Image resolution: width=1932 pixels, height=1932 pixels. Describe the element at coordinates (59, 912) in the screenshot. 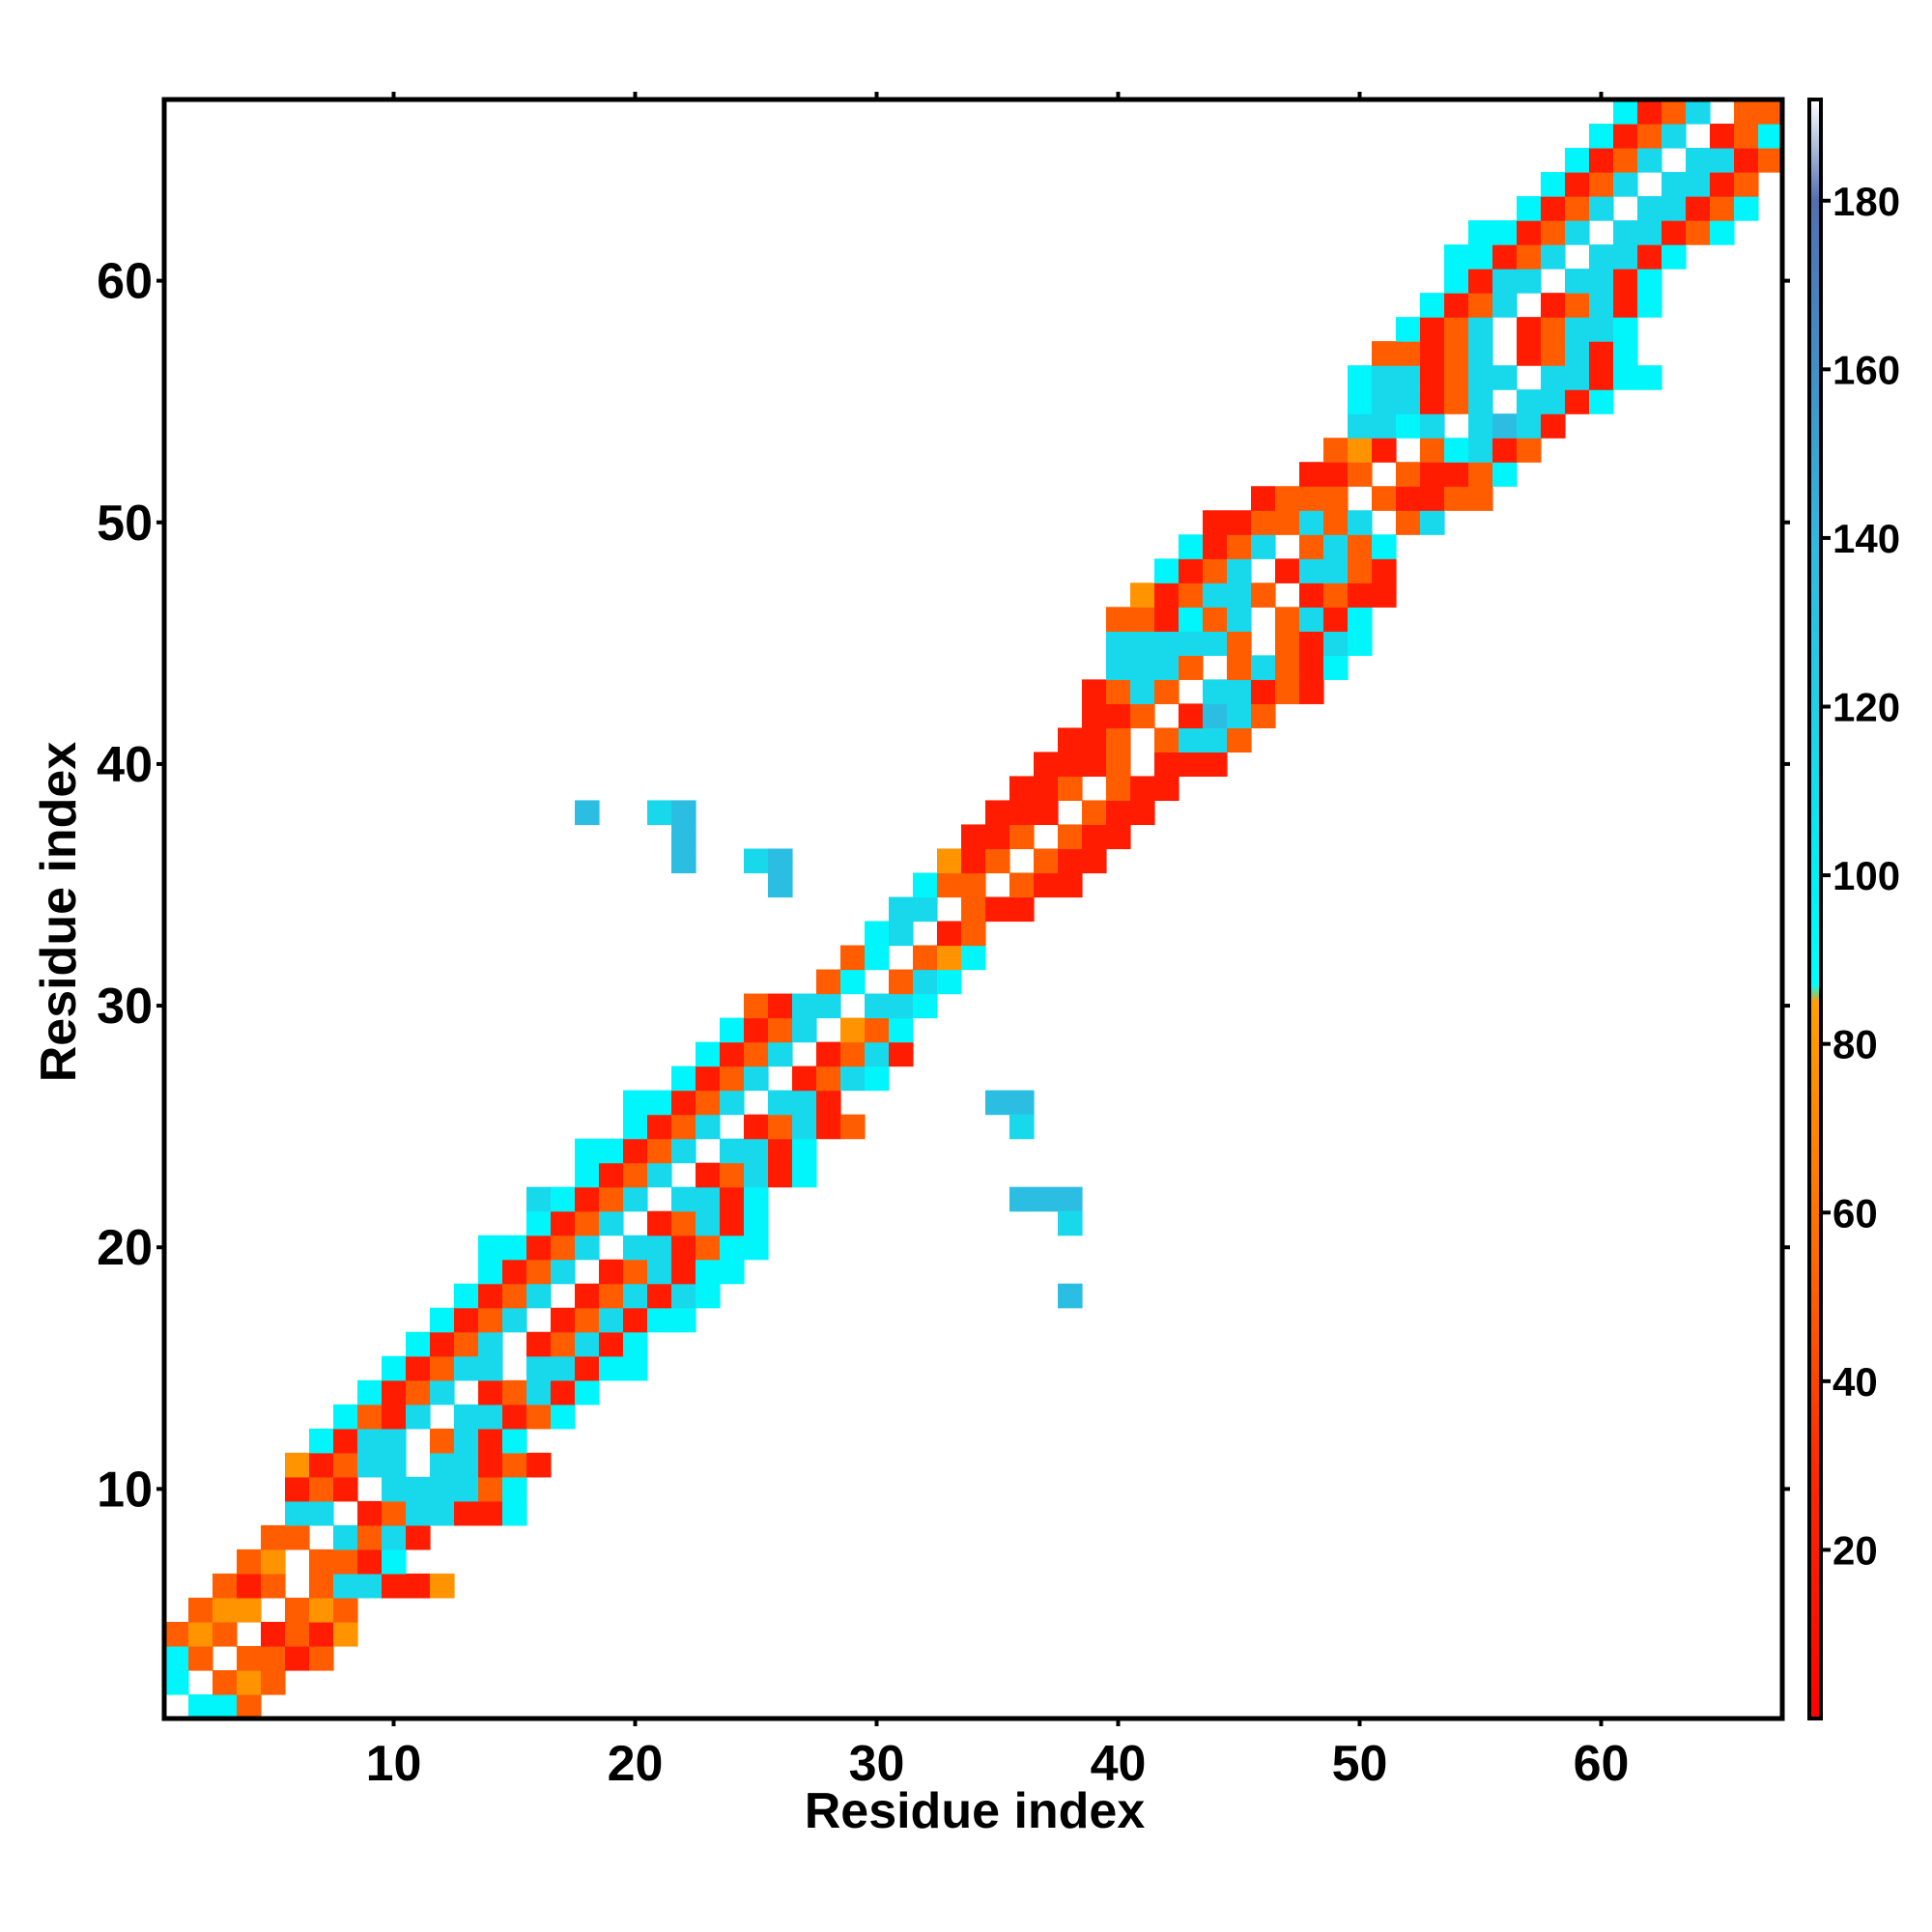

I see `y-axis-title: Residue index` at that location.